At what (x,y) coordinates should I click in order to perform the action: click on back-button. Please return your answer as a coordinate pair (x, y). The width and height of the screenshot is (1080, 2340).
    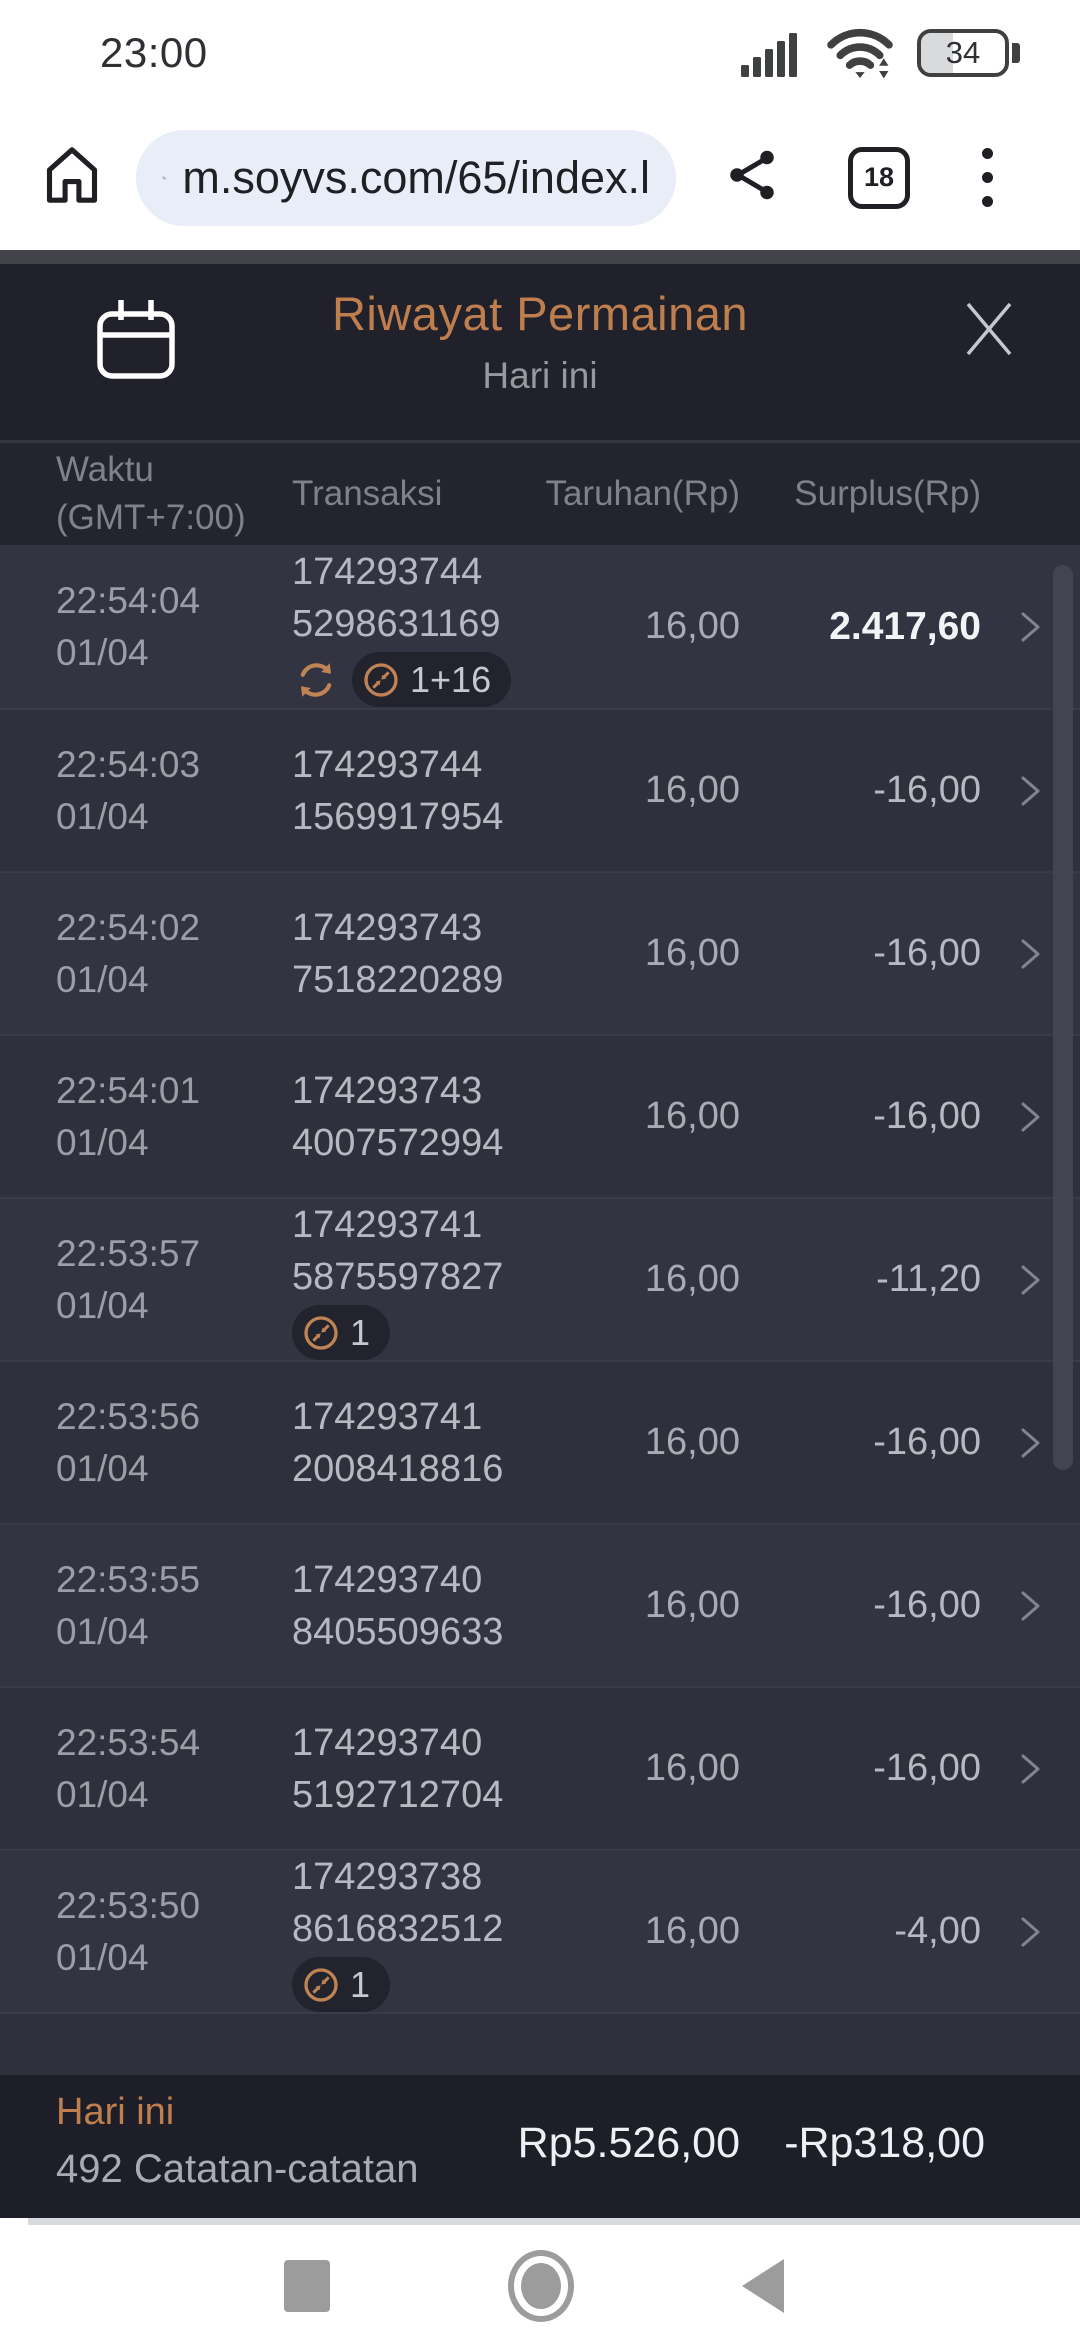
    Looking at the image, I should click on (763, 2286).